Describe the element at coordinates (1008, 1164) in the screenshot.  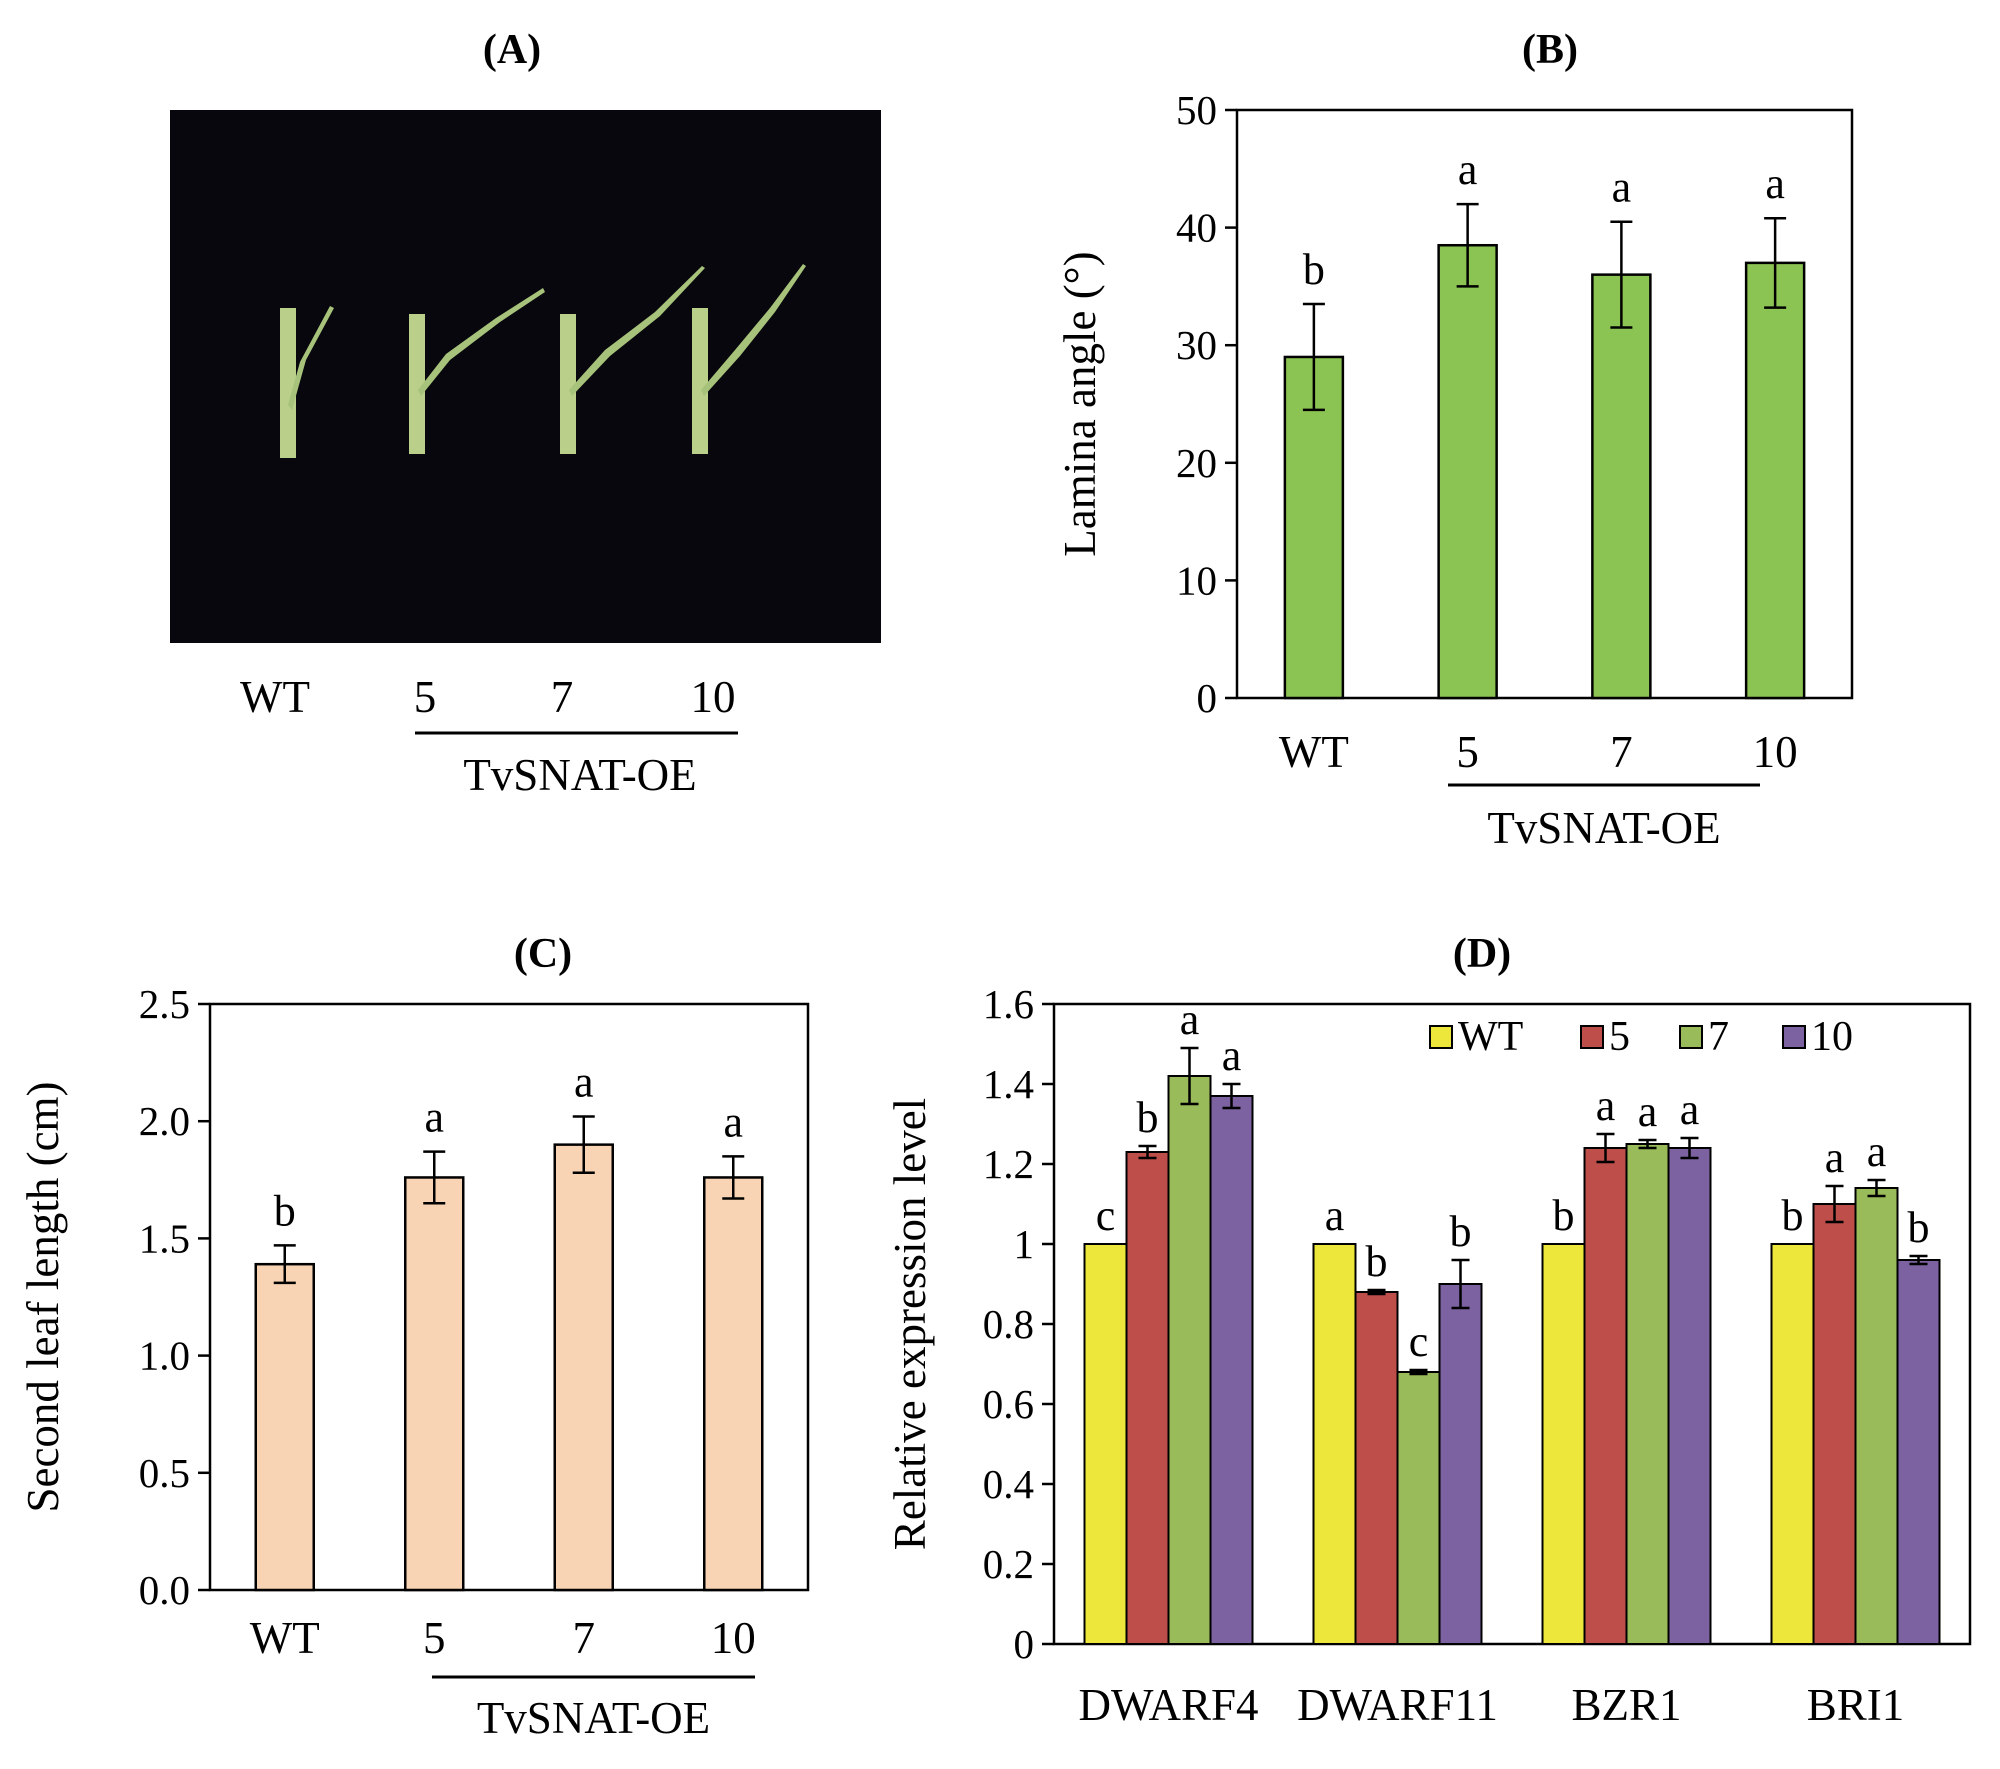
I see `y-tick-label: 1.2` at that location.